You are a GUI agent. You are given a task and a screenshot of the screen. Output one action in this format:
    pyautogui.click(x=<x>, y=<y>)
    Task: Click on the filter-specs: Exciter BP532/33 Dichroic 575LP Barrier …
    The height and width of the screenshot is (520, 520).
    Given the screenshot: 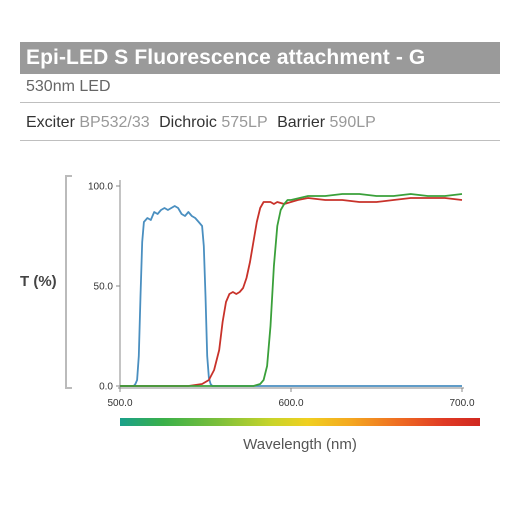 What is the action you would take?
    pyautogui.click(x=203, y=123)
    